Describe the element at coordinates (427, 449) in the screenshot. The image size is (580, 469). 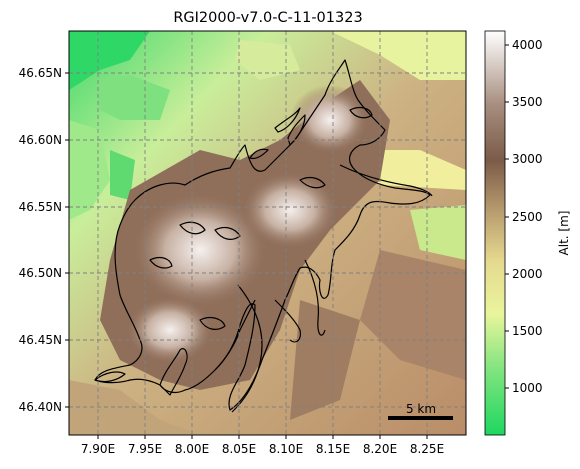
I see `x-tick-label: 8.25E` at that location.